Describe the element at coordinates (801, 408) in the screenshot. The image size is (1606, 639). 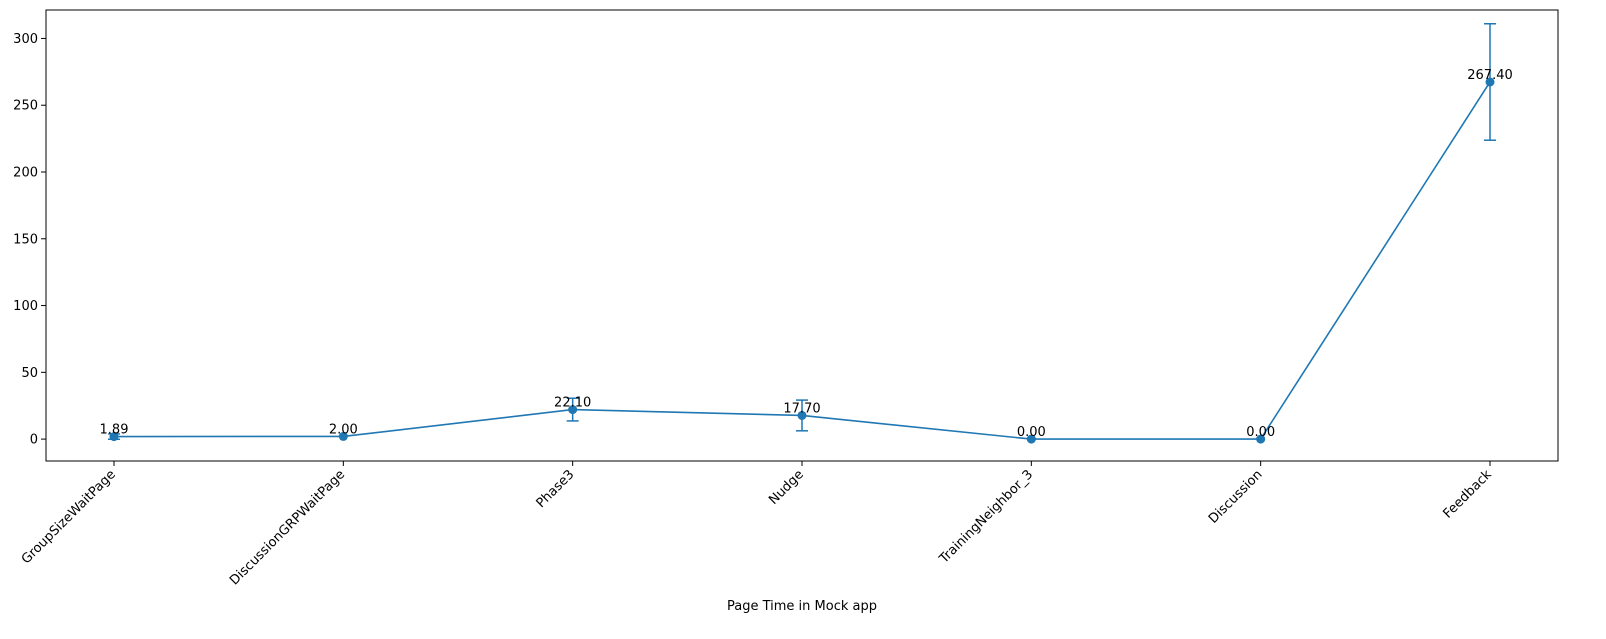
I see `data-label: 17.70` at that location.